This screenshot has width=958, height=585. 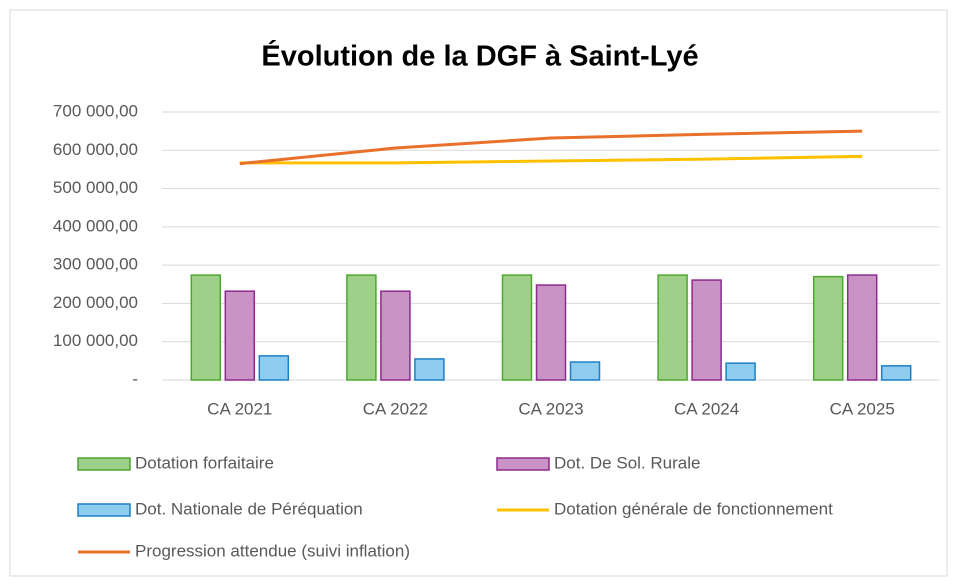 I want to click on y-tick-label: 500 000,00, so click(x=95, y=187).